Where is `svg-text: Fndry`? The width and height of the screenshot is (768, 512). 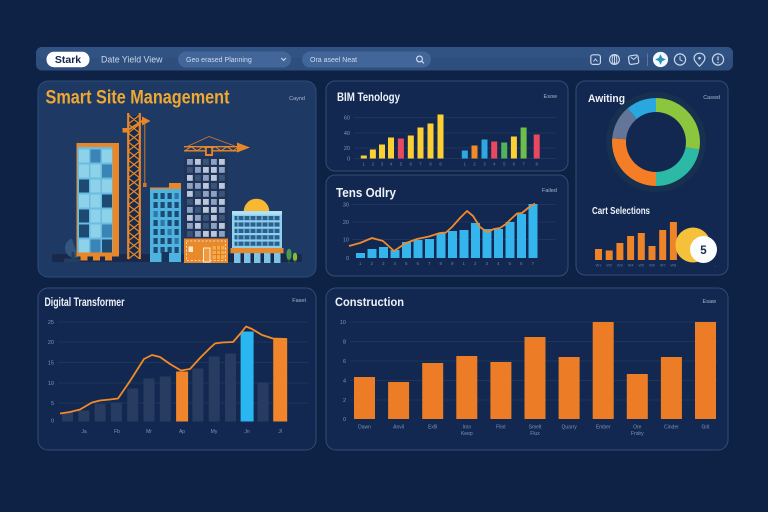
svg-text: Fndry is located at coordinates (637, 434).